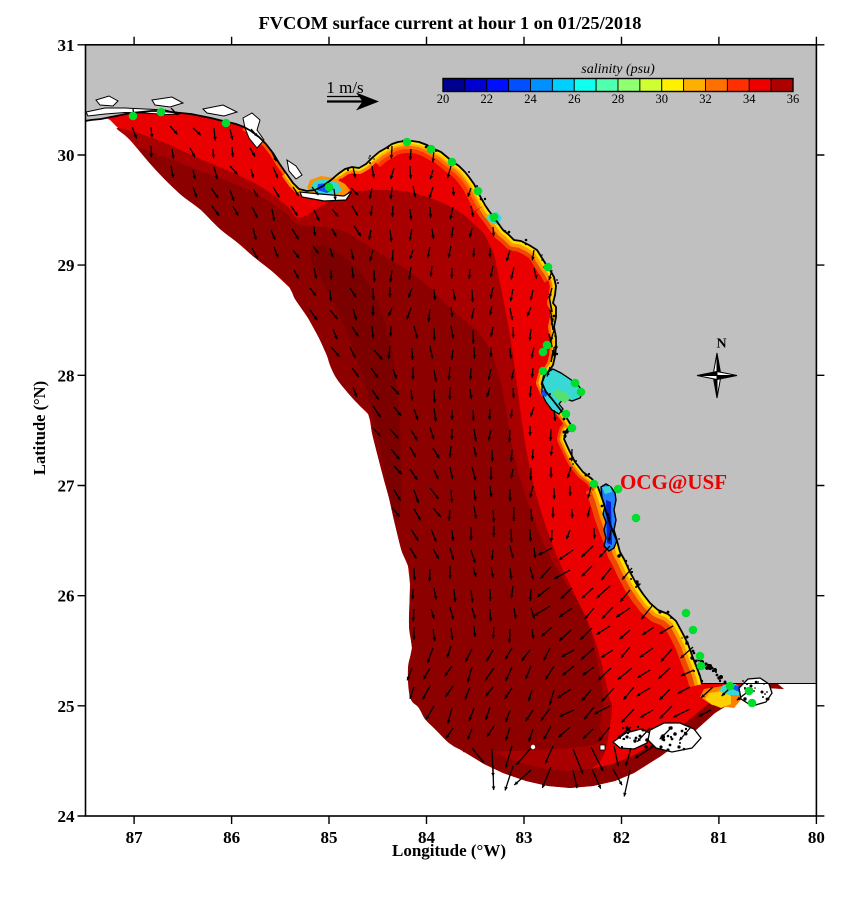 This screenshot has height=907, width=857. What do you see at coordinates (618, 69) in the screenshot?
I see `svg-text: salinity (psu)` at bounding box center [618, 69].